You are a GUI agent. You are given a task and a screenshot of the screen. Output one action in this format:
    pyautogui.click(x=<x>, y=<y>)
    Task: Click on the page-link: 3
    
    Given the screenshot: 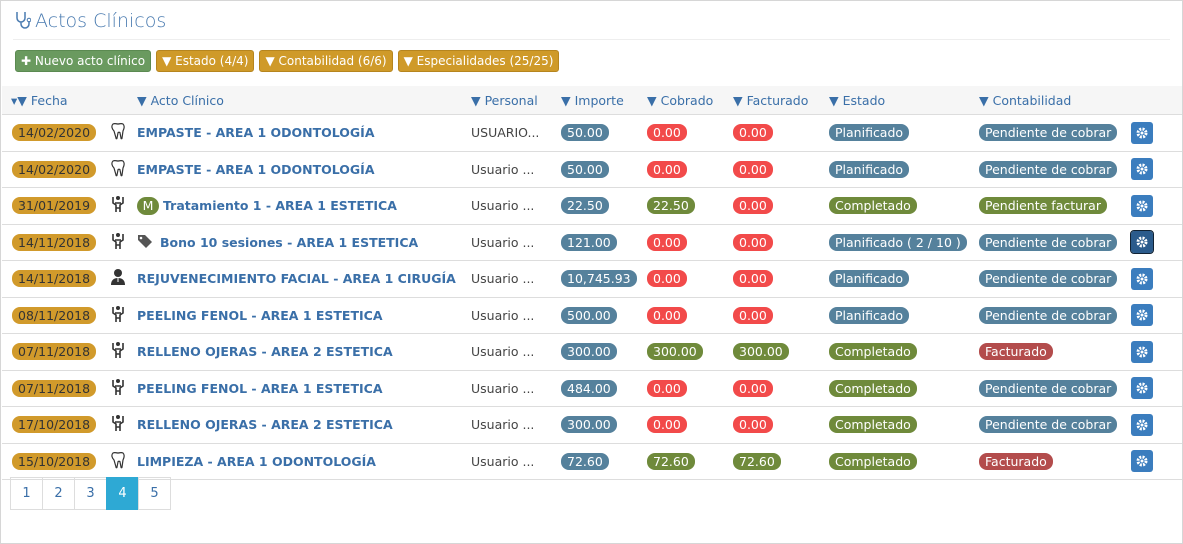 What is the action you would take?
    pyautogui.click(x=90, y=493)
    